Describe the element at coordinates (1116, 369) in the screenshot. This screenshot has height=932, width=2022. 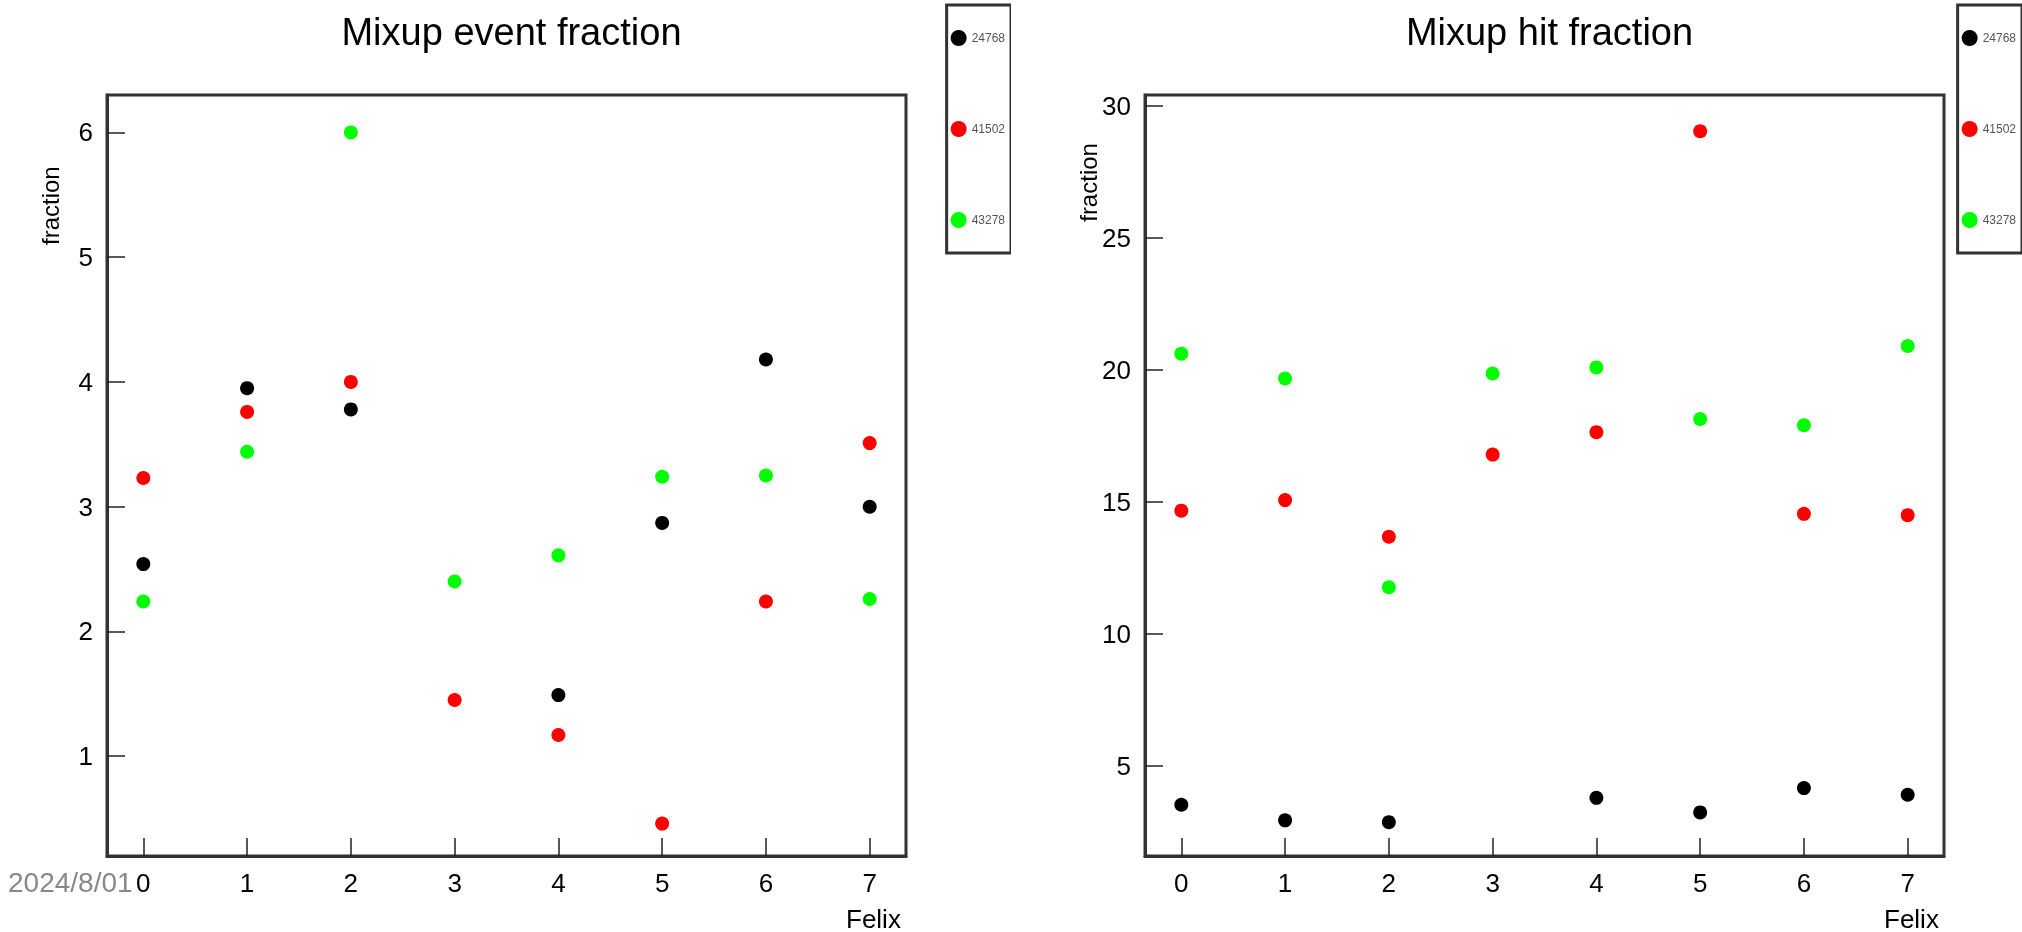
I see `y-tick-label: 20` at that location.